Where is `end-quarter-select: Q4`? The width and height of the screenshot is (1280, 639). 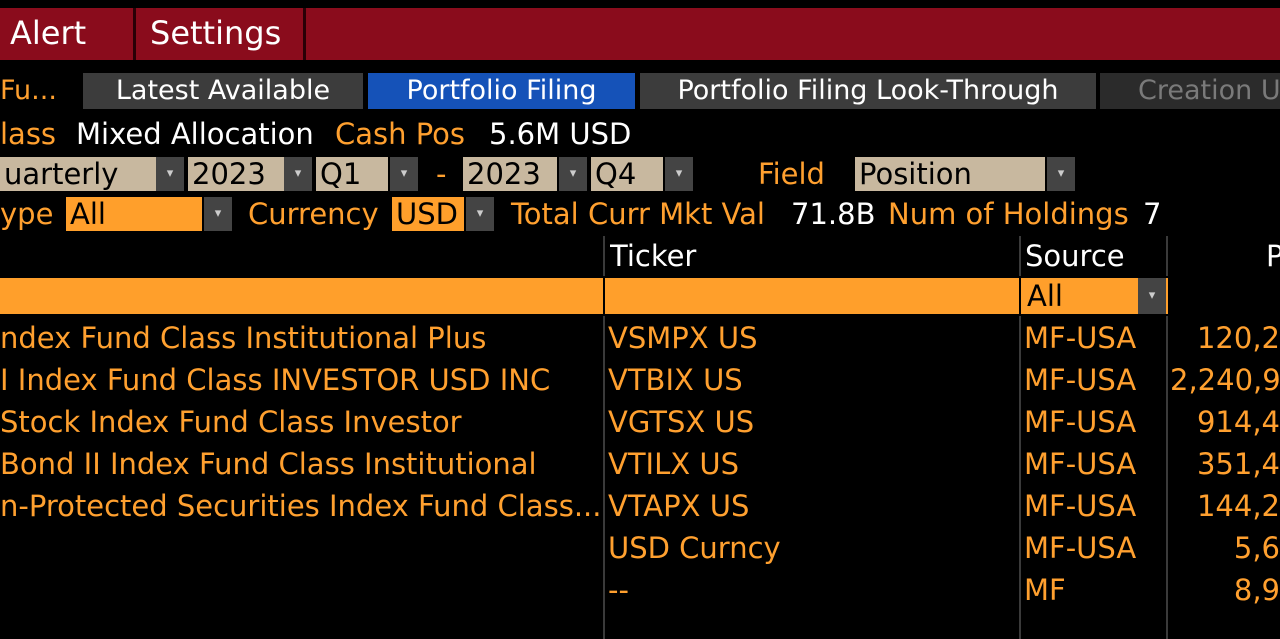 end-quarter-select: Q4 is located at coordinates (627, 174).